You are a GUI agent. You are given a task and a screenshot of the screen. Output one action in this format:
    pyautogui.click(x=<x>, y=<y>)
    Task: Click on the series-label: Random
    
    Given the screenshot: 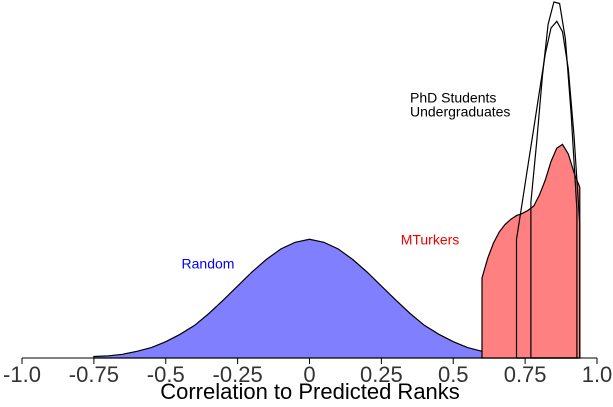 What is the action you would take?
    pyautogui.click(x=208, y=264)
    